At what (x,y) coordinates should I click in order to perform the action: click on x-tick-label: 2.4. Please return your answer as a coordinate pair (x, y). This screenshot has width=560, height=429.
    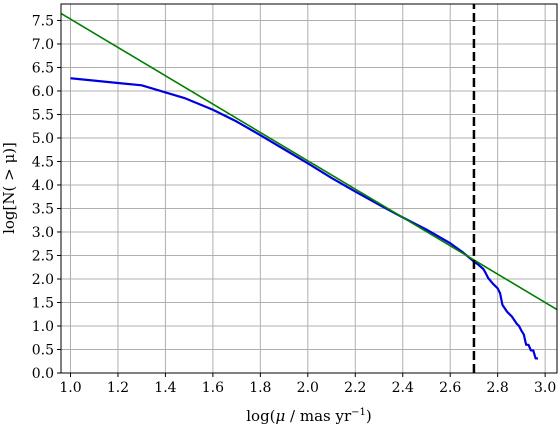
    Looking at the image, I should click on (403, 388).